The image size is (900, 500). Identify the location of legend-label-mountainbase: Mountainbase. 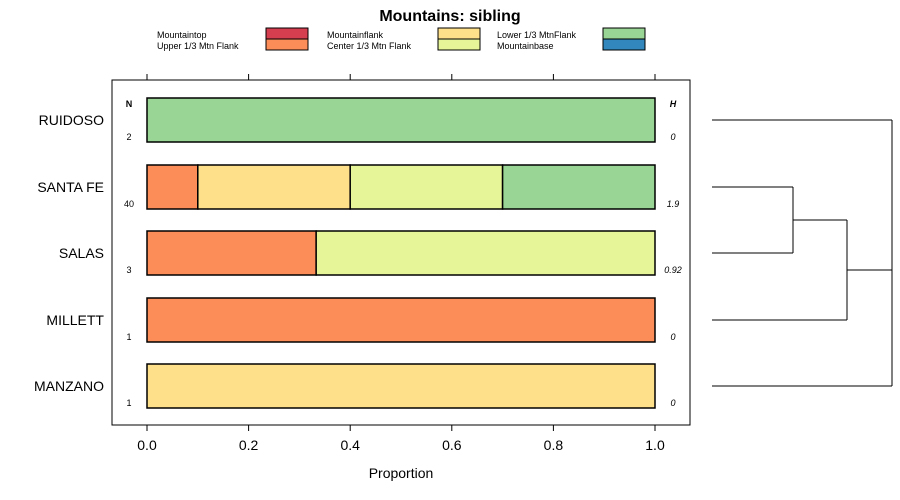
(525, 46).